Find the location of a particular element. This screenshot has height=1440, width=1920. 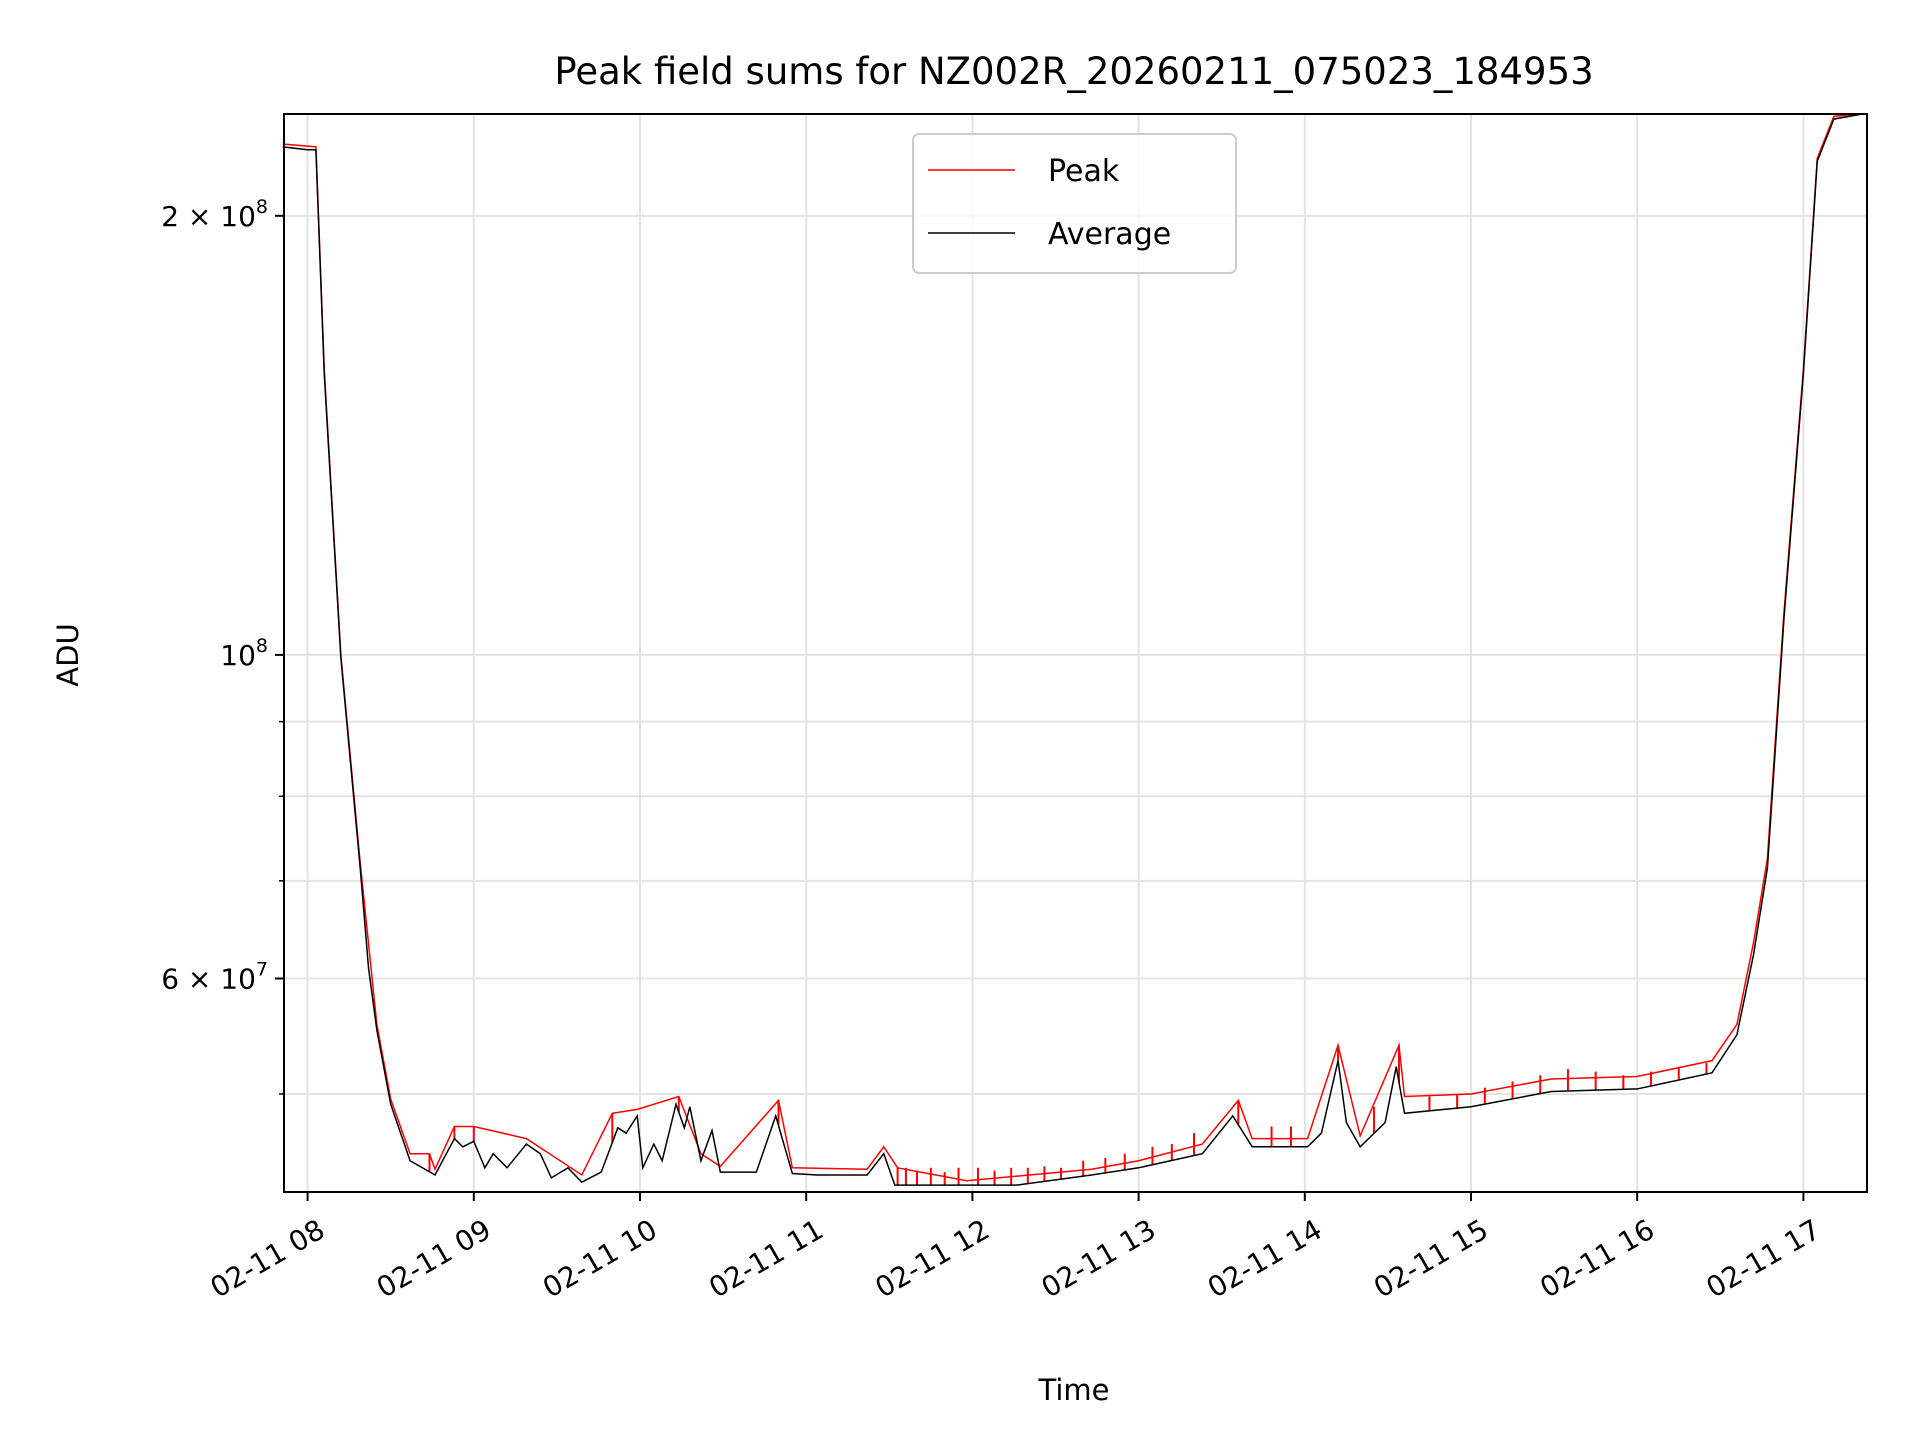

y-tick-label: 2 × 108 is located at coordinates (214, 214).